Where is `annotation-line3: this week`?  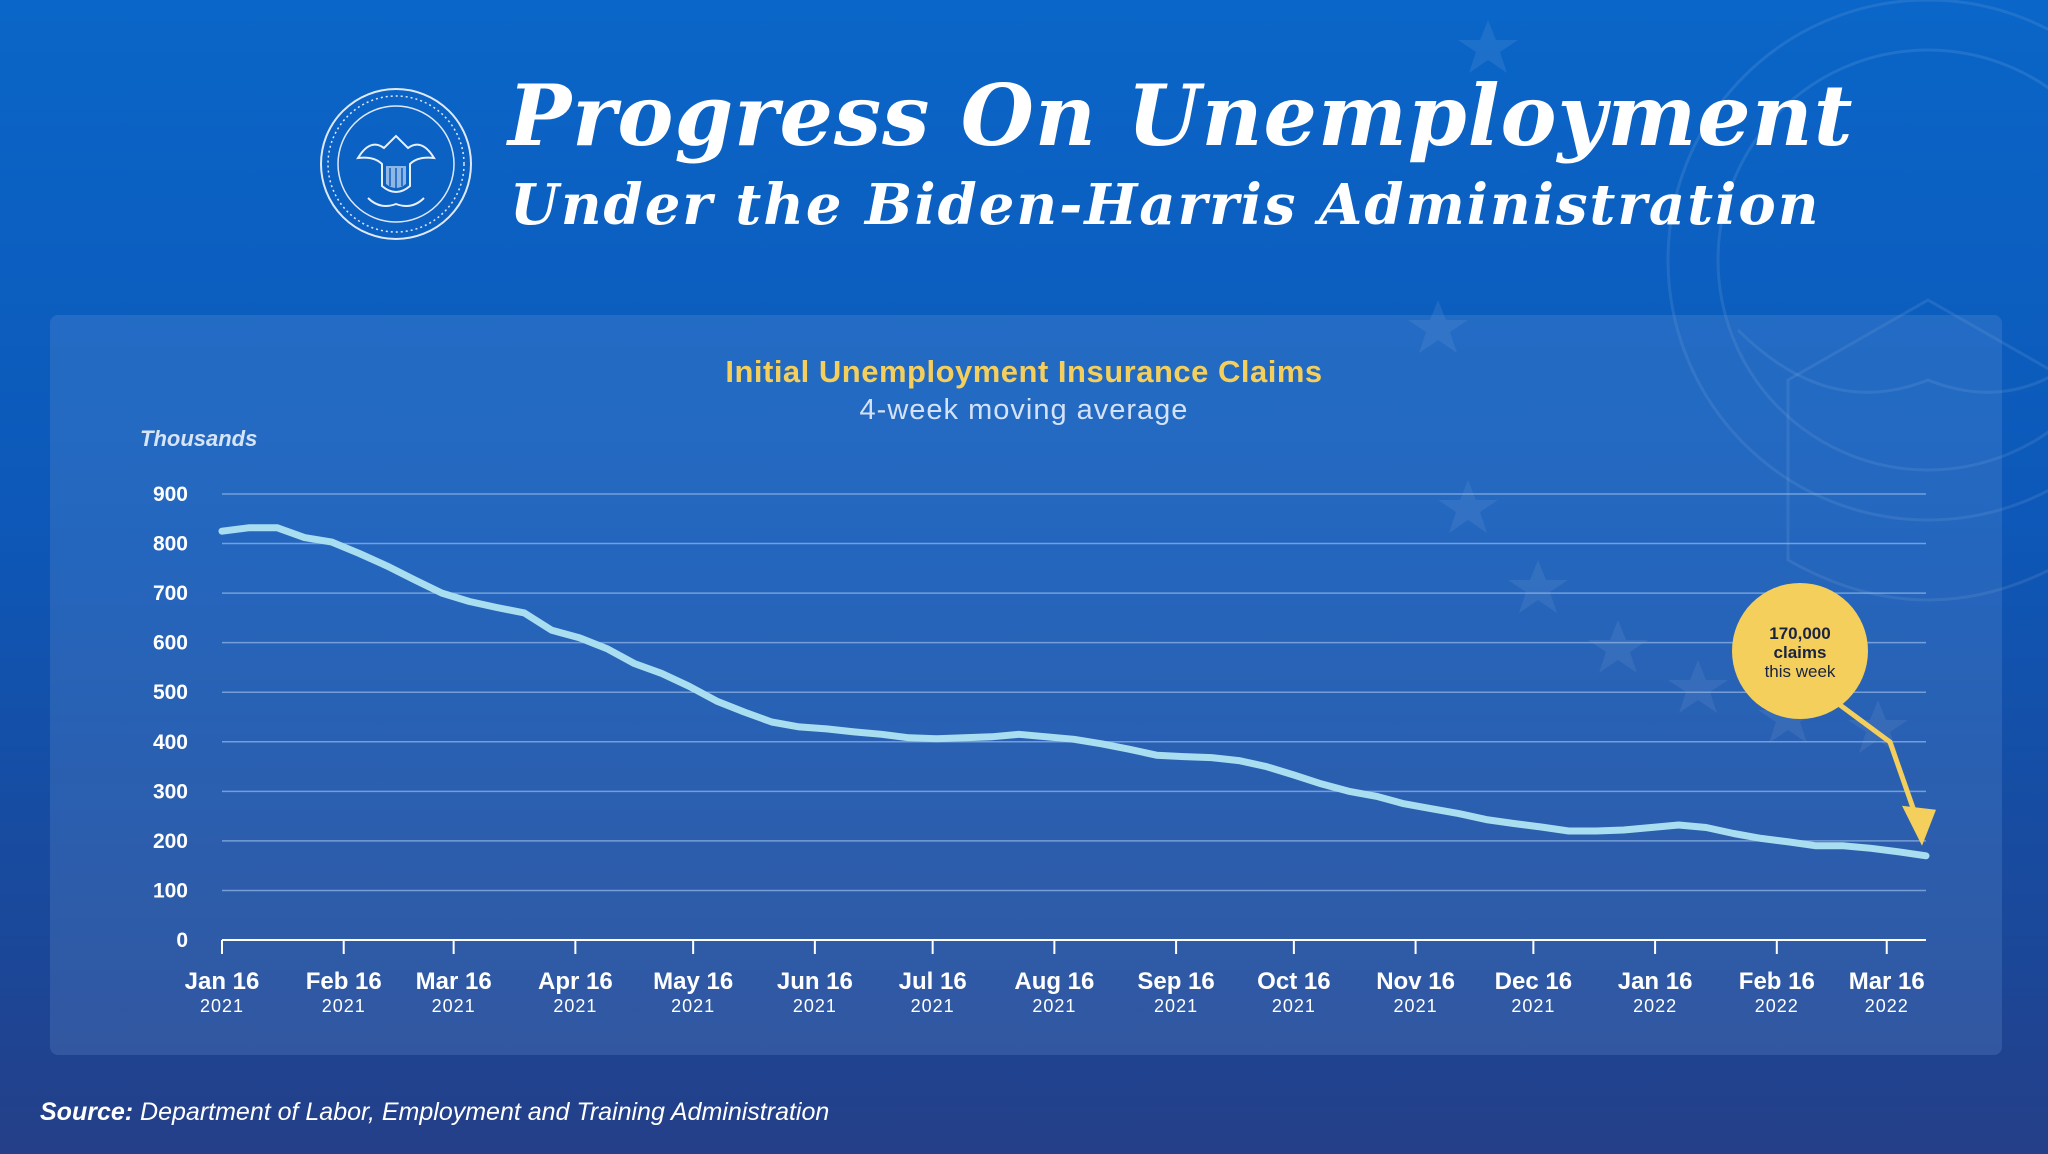 annotation-line3: this week is located at coordinates (1800, 671).